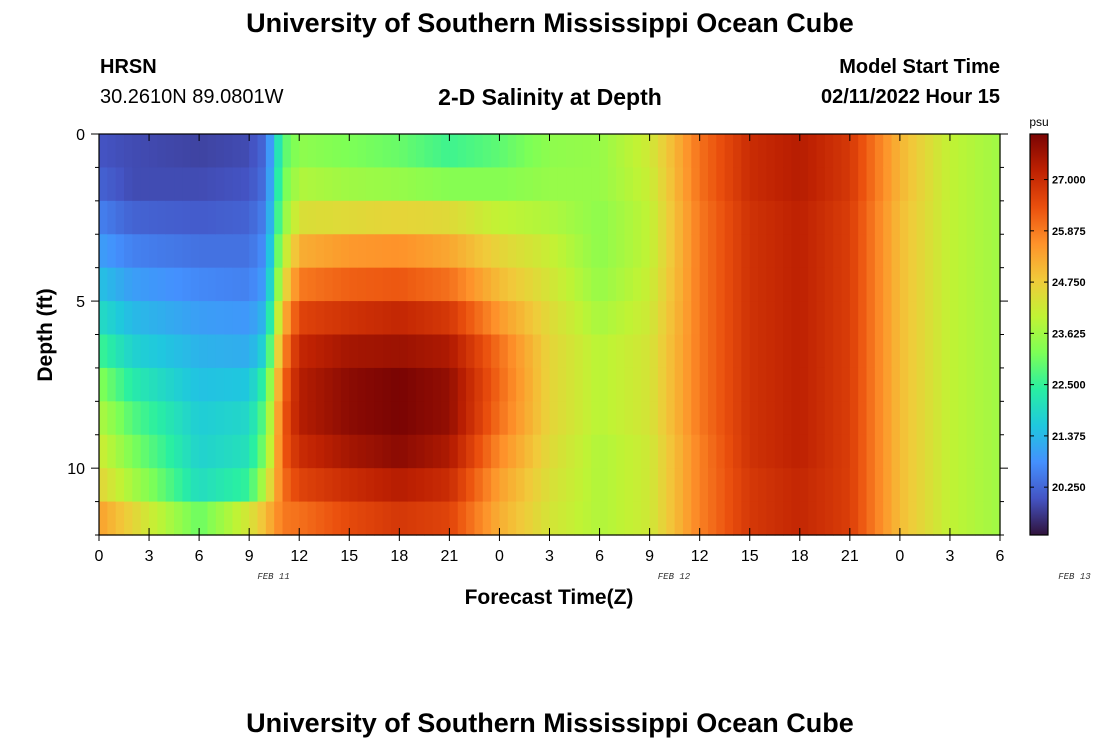 This screenshot has height=750, width=1100. What do you see at coordinates (1069, 283) in the screenshot?
I see `colorbar-tick-label: 24.750` at bounding box center [1069, 283].